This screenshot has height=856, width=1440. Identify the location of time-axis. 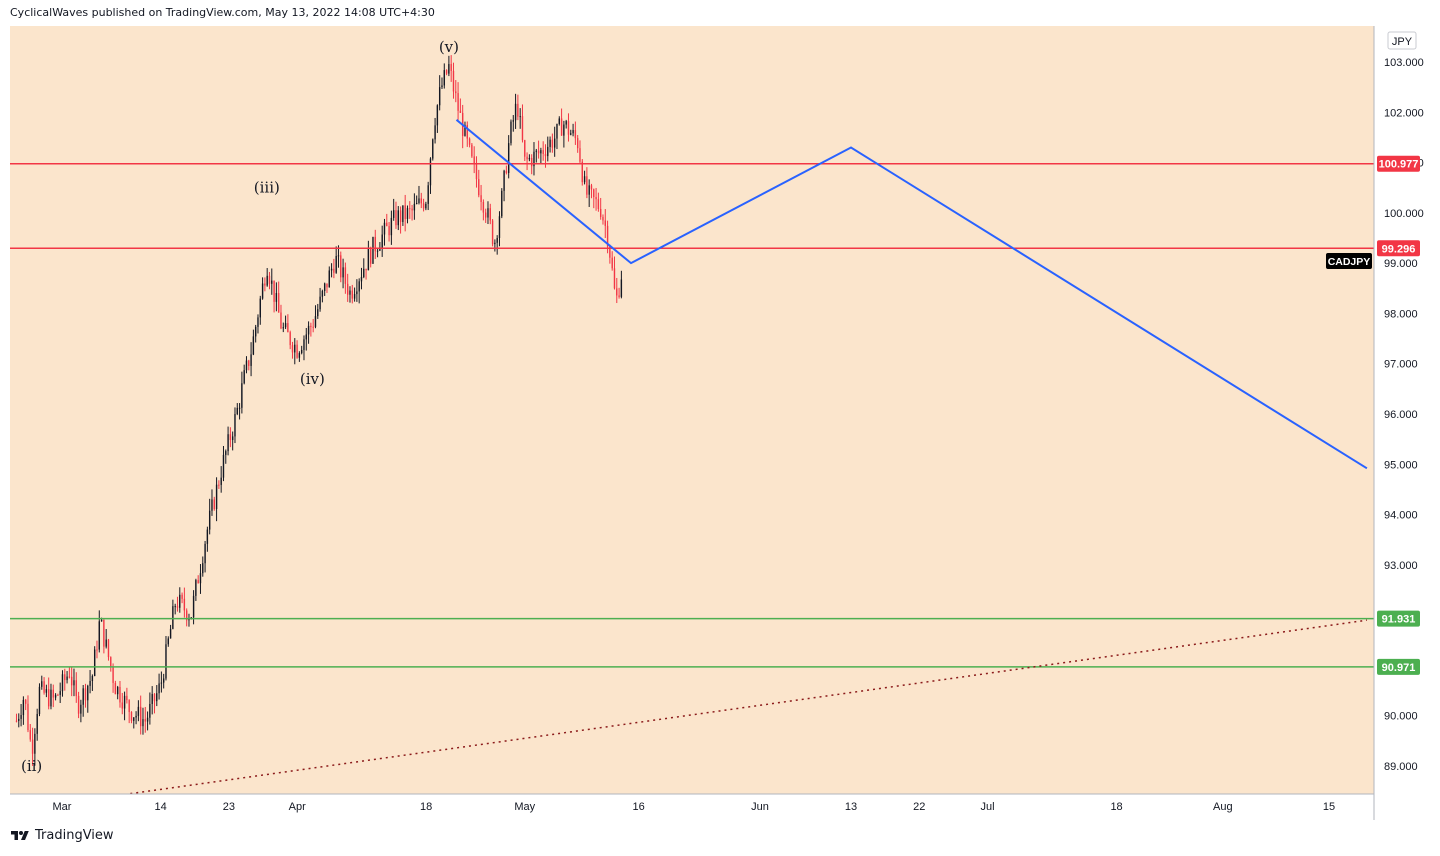
(692, 807).